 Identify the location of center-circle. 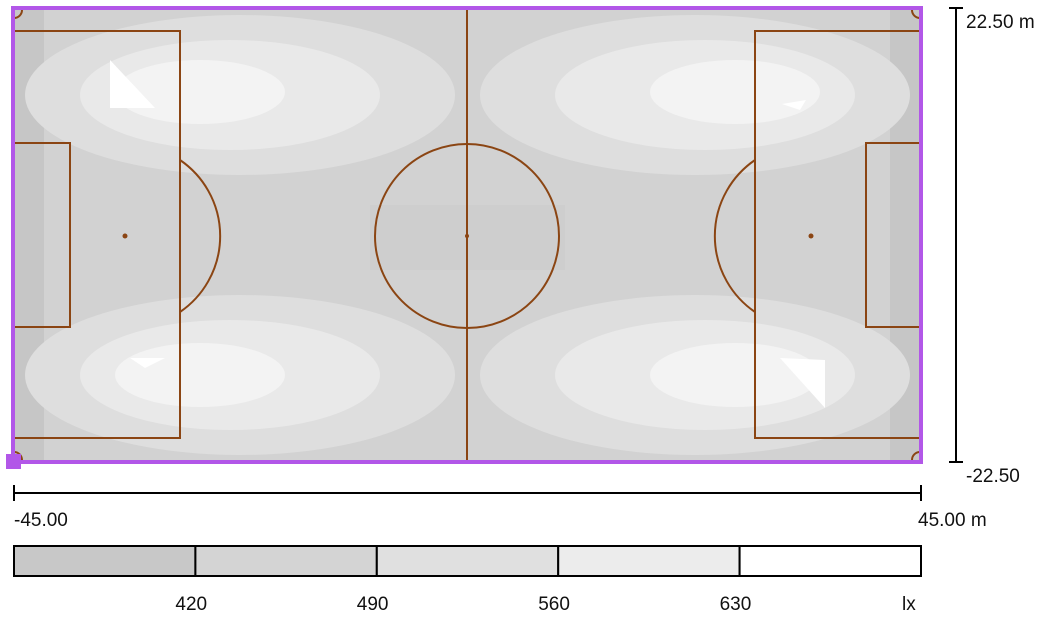
(467, 236).